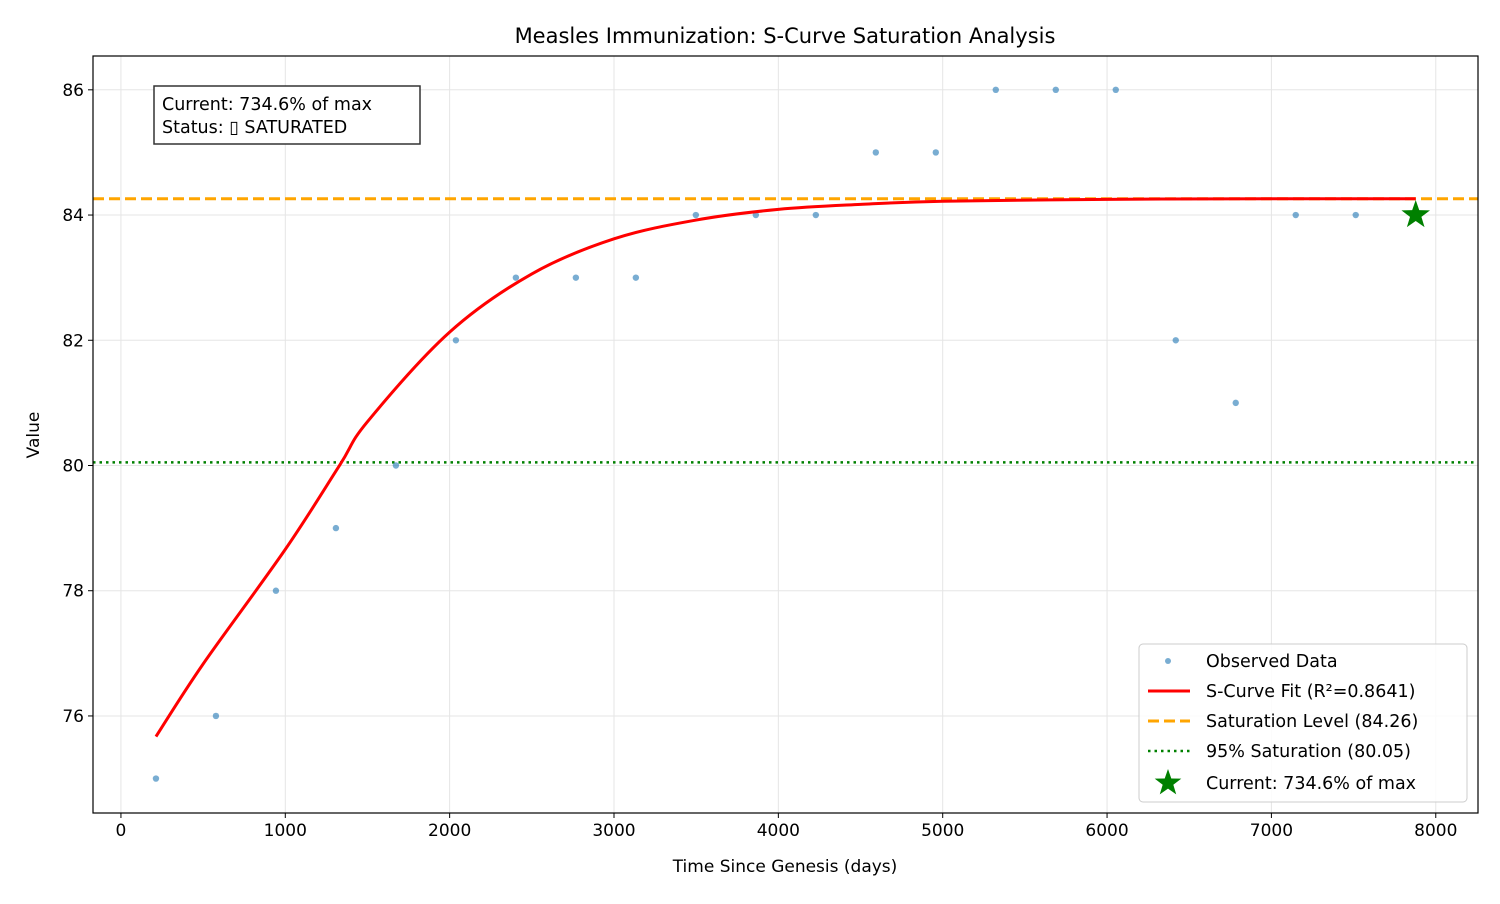 The height and width of the screenshot is (904, 1500). What do you see at coordinates (34, 435) in the screenshot?
I see `y-axis-label: Value` at bounding box center [34, 435].